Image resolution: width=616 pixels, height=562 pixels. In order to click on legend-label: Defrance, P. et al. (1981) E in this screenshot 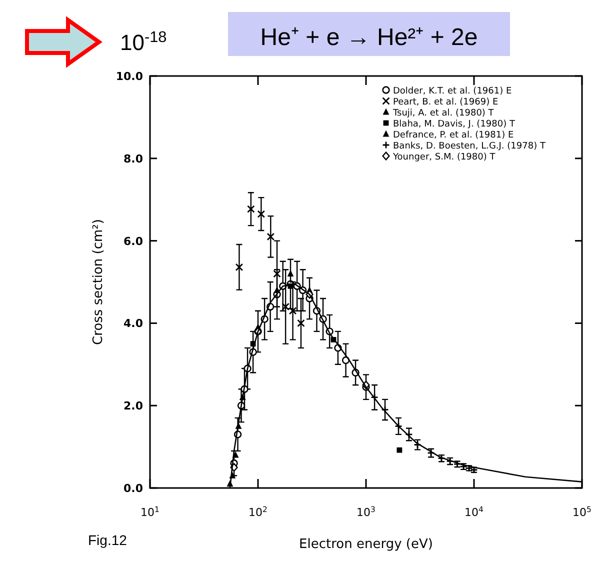, I will do `click(453, 135)`.